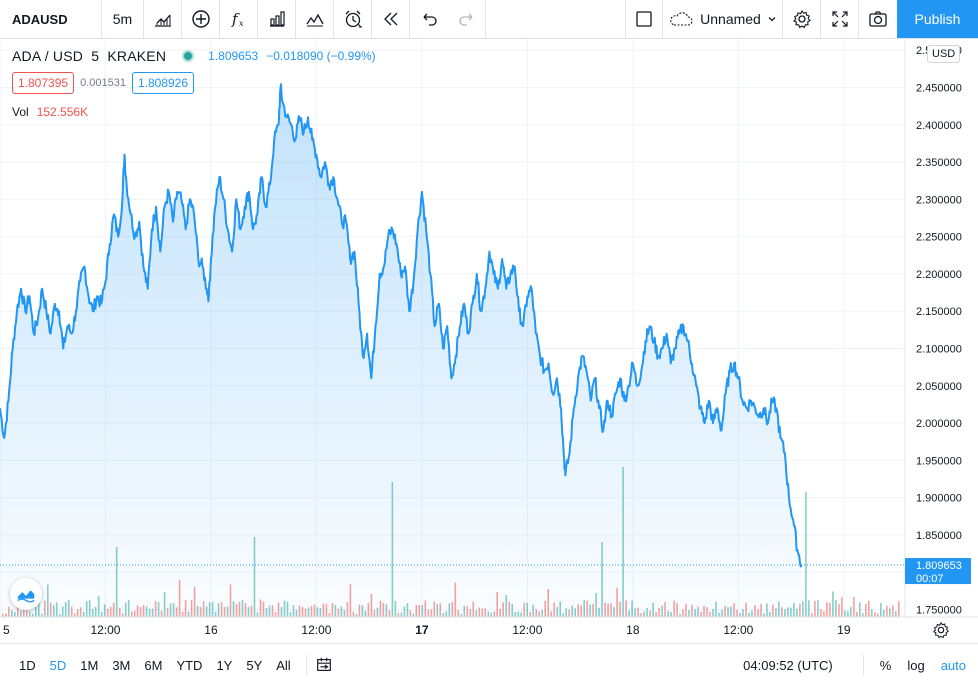 Image resolution: width=978 pixels, height=686 pixels. I want to click on y-tick-label: 2.350000, so click(939, 163).